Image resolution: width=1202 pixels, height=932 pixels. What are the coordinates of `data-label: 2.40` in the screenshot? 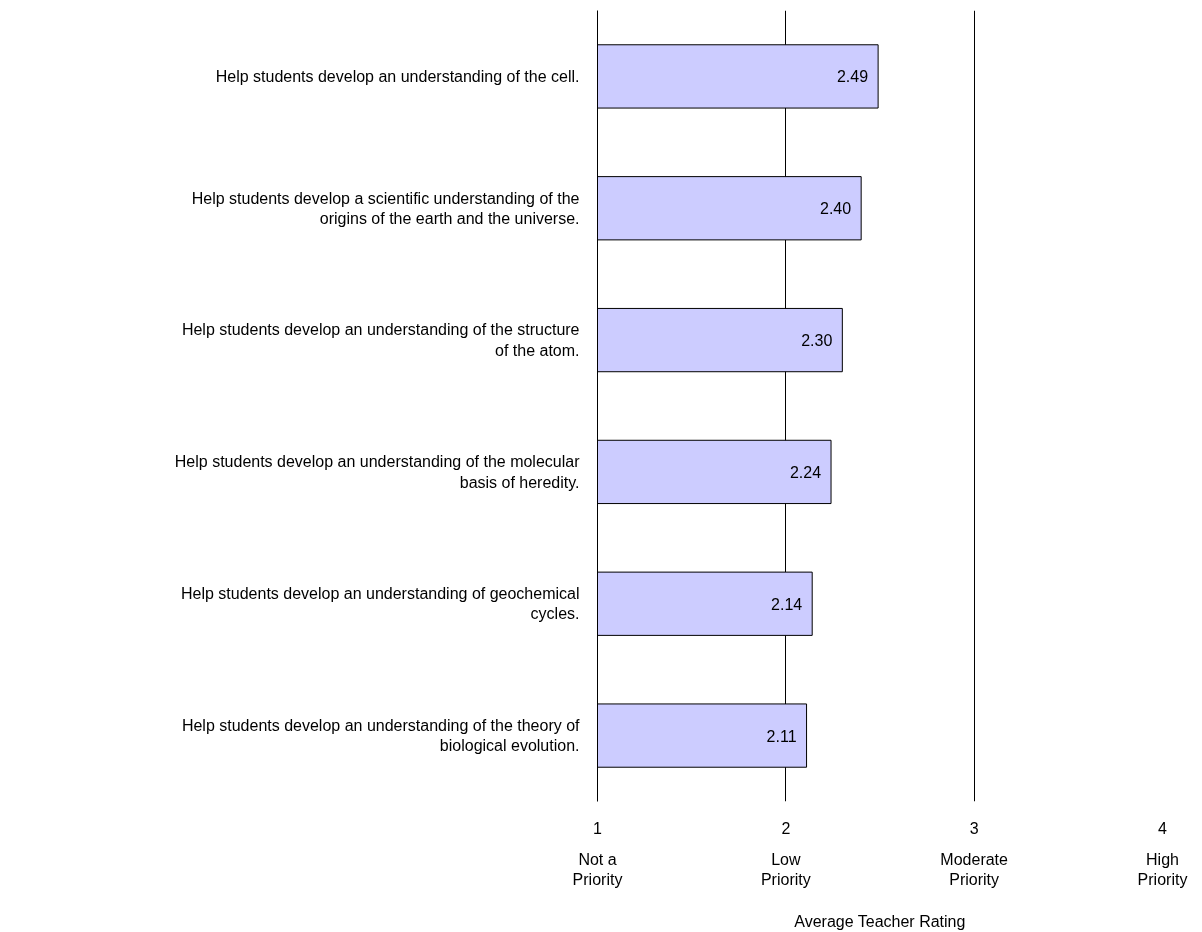 It's located at (836, 209).